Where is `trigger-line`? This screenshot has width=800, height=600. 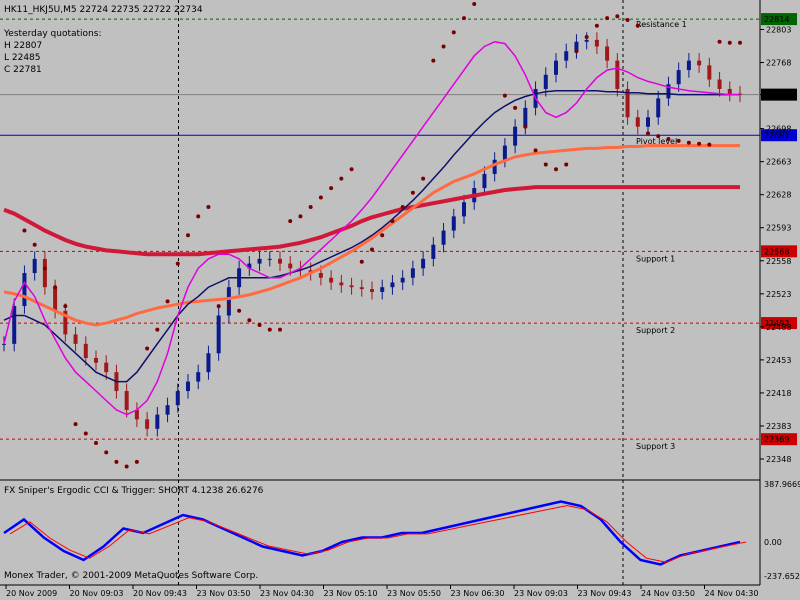
trigger-line is located at coordinates (378, 534).